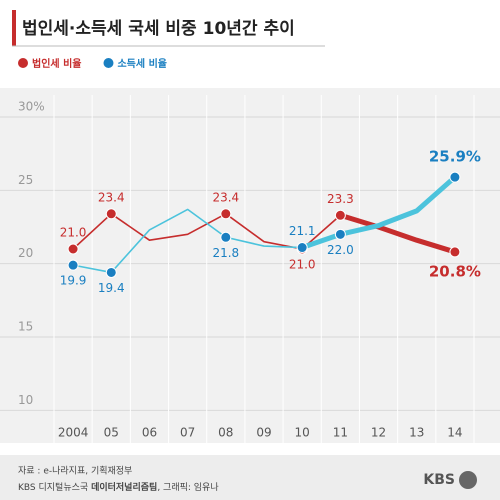  I want to click on data-label: 19.4, so click(111, 288).